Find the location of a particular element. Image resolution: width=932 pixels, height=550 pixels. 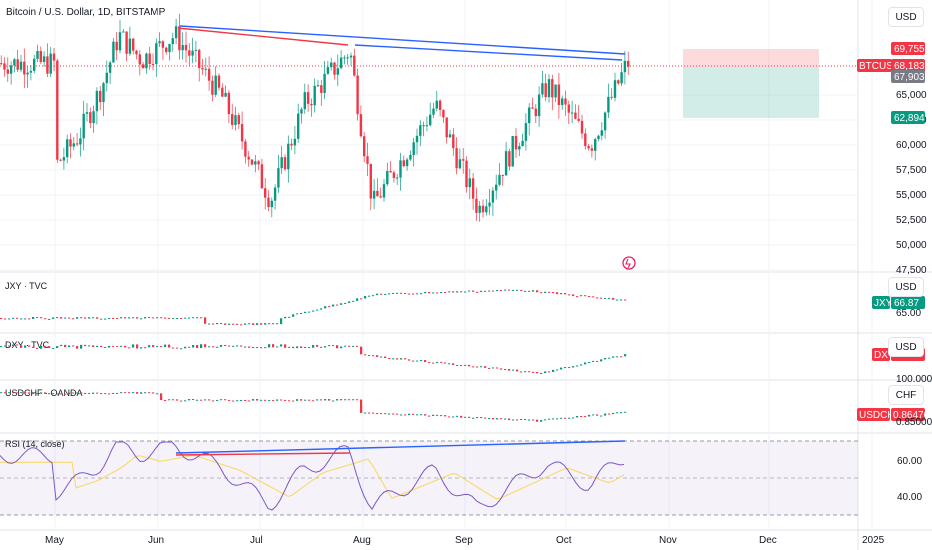

trendline-blue-bottom is located at coordinates (488, 52).